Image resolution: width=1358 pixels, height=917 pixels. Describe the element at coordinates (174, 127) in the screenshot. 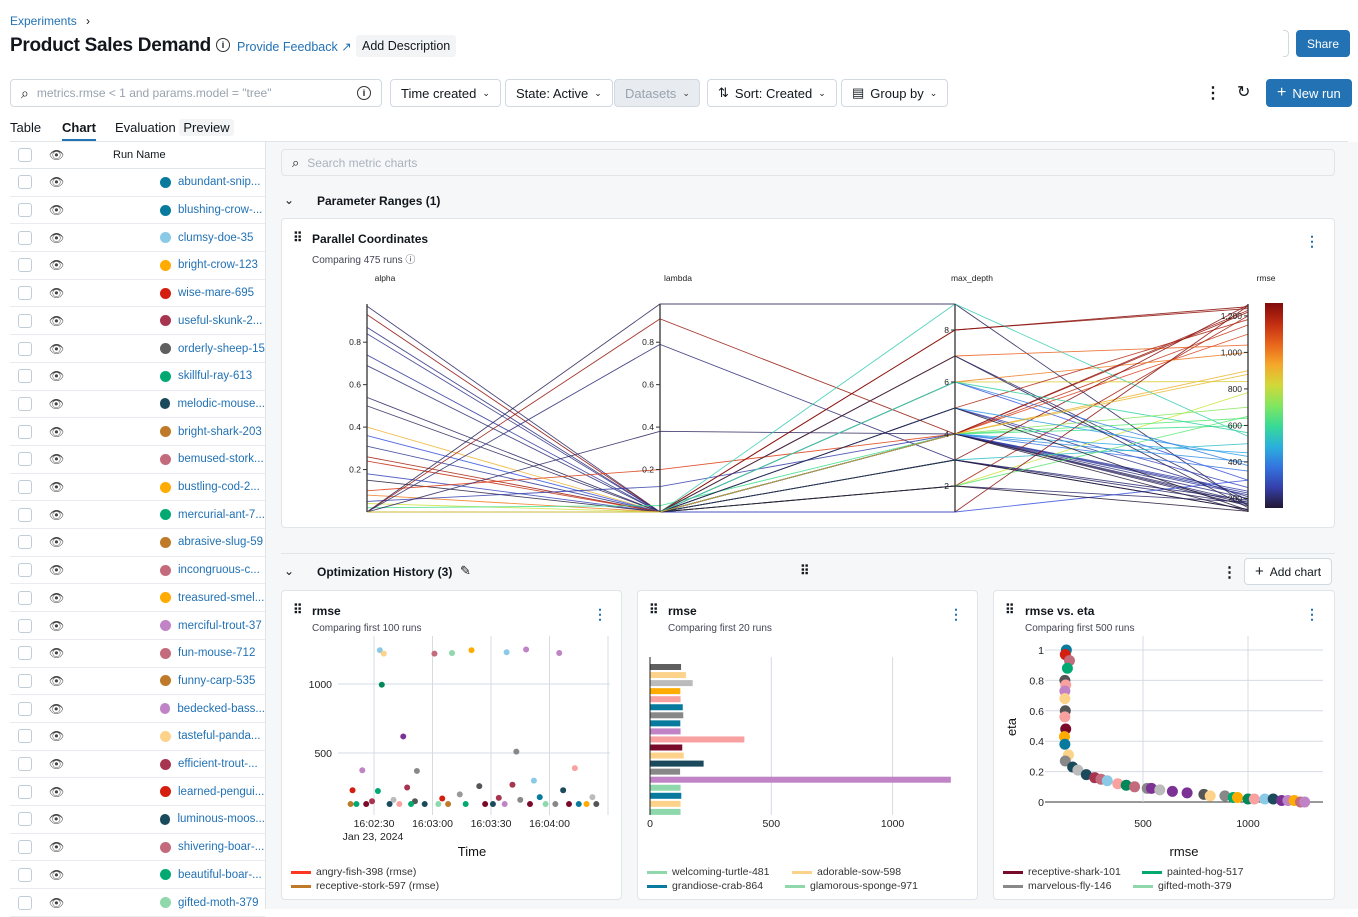

I see `tab-evaluation: Evaluation Preview` at that location.